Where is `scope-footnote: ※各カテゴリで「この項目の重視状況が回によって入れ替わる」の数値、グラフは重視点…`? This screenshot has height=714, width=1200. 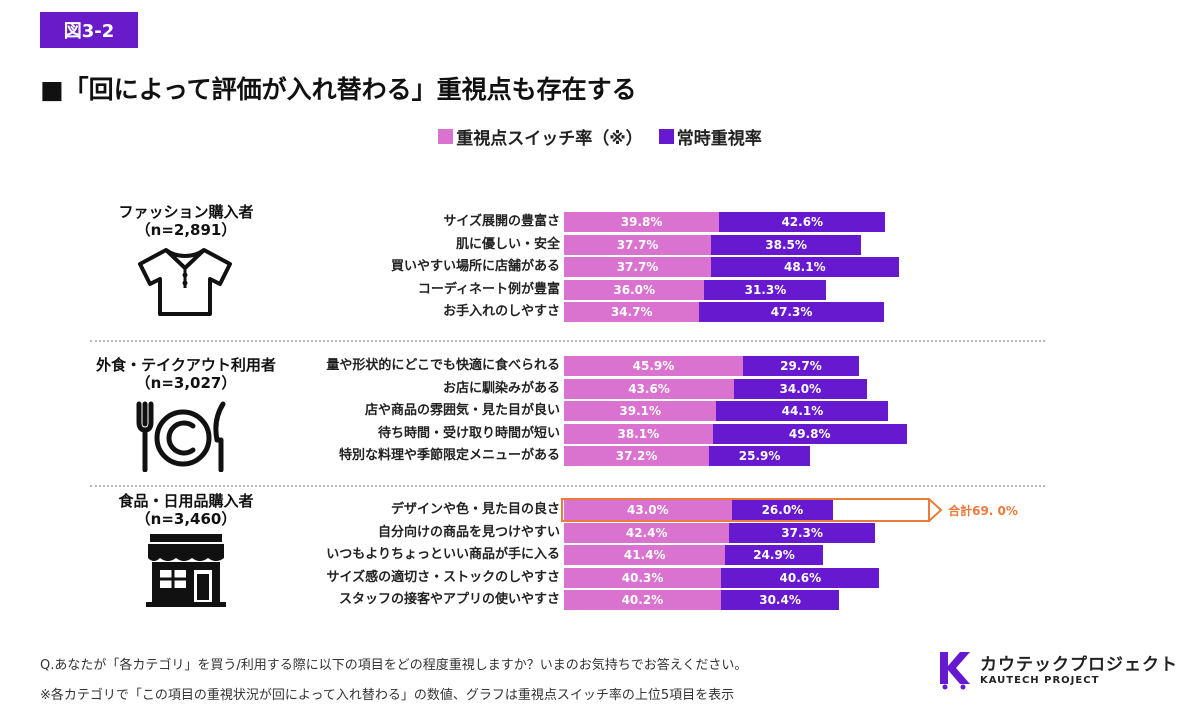 scope-footnote: ※各カテゴリで「この項目の重視状況が回によって入れ替わる」の数値、グラフは重視点… is located at coordinates (387, 695).